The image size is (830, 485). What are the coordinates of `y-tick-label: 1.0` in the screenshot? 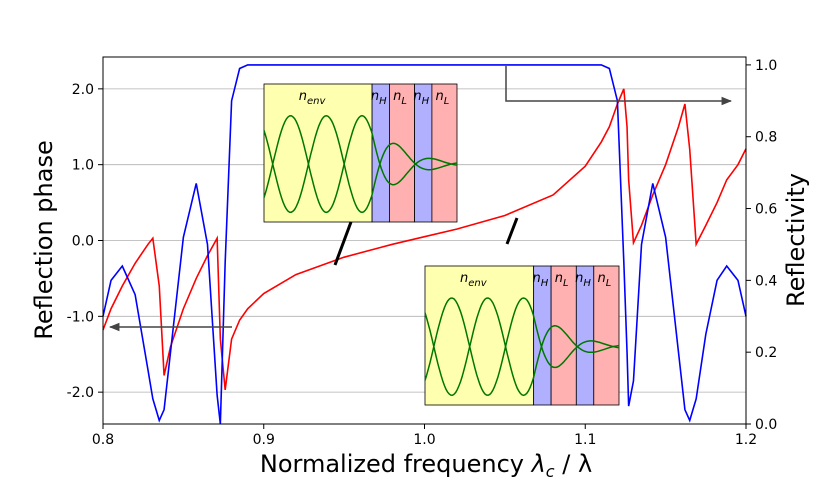 It's located at (83, 166).